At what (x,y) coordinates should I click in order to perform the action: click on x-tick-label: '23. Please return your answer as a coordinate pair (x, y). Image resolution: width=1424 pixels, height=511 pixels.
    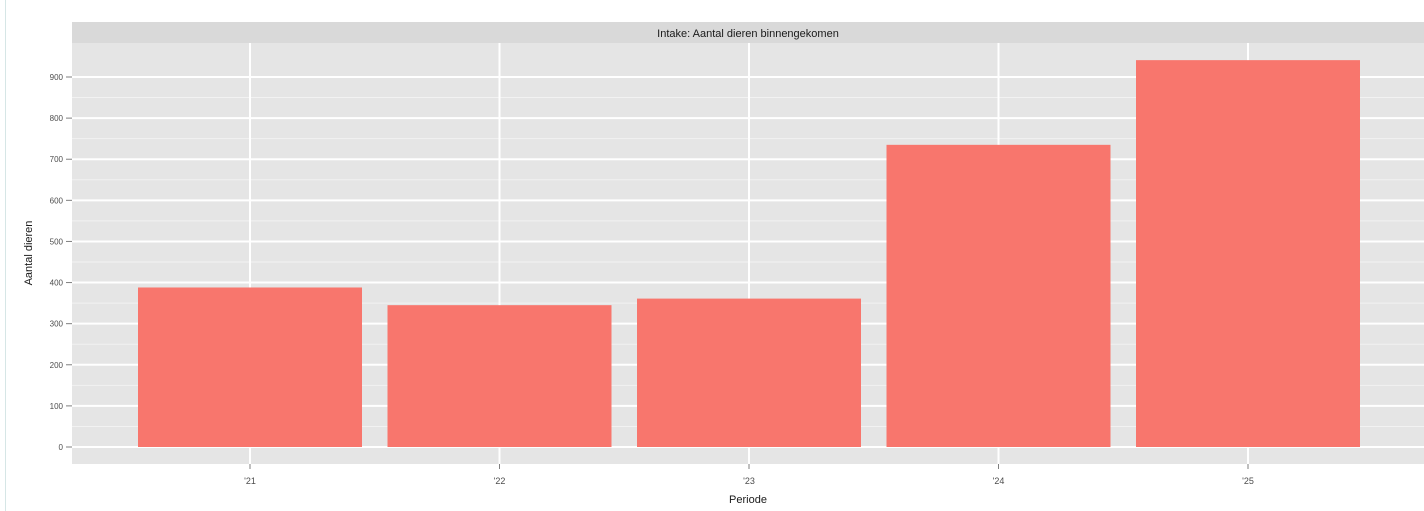
    Looking at the image, I should click on (749, 481).